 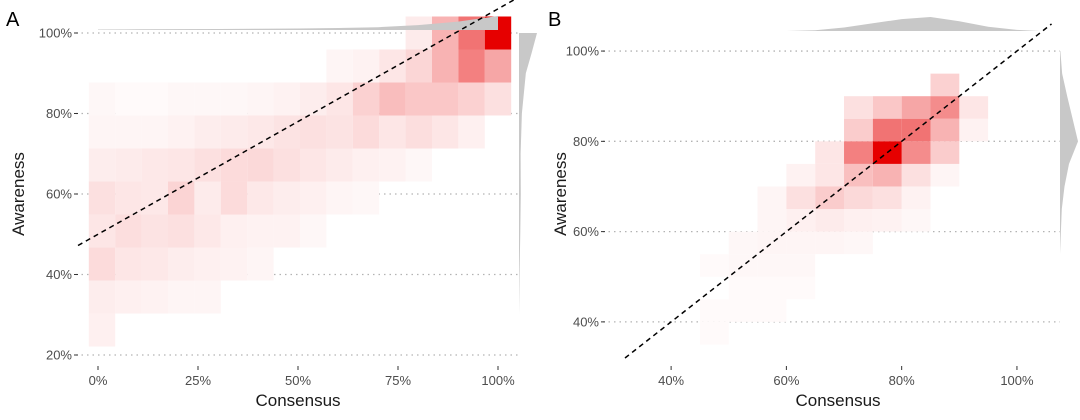 What do you see at coordinates (837, 400) in the screenshot?
I see `panel-b-x-axis-label: Consensus` at bounding box center [837, 400].